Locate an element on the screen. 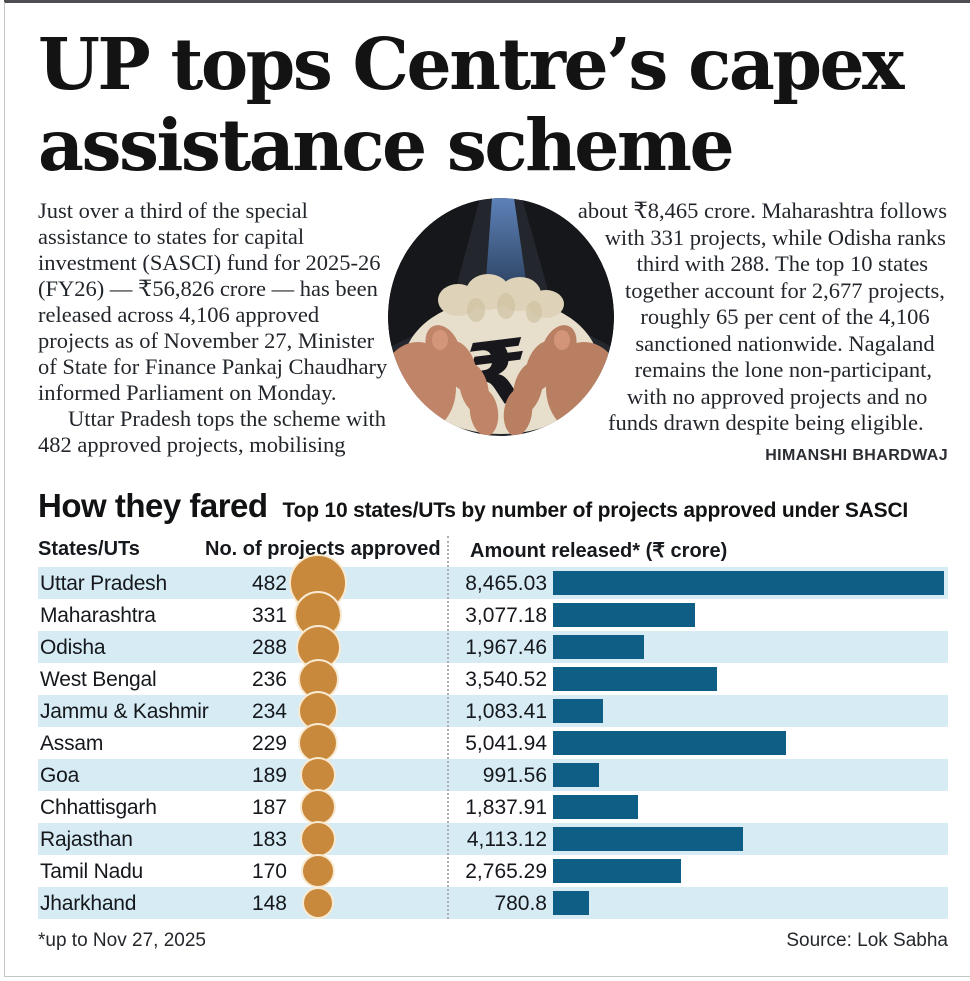  state-name: Maharashtra is located at coordinates (98, 615).